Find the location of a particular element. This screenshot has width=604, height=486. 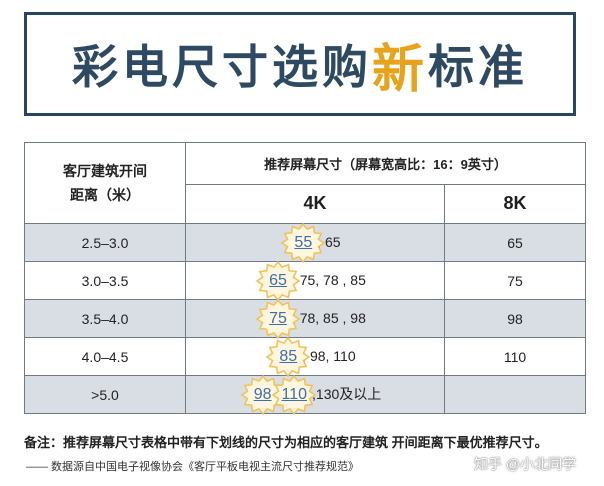

recommended-size: 85 is located at coordinates (288, 356).